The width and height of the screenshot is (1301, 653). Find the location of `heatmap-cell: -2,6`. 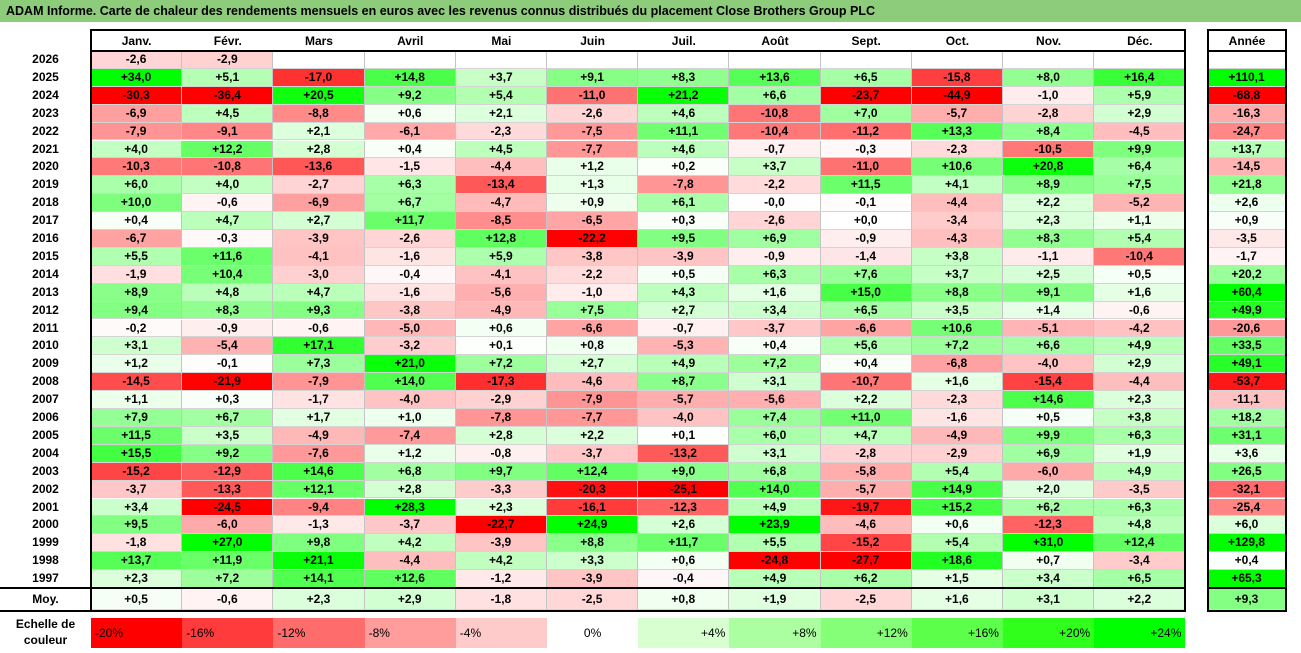

heatmap-cell: -2,6 is located at coordinates (410, 239).